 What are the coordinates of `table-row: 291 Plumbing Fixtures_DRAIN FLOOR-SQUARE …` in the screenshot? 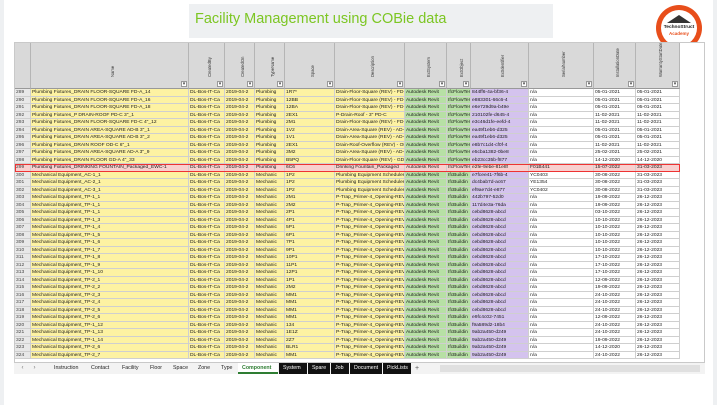 It's located at (347, 108).